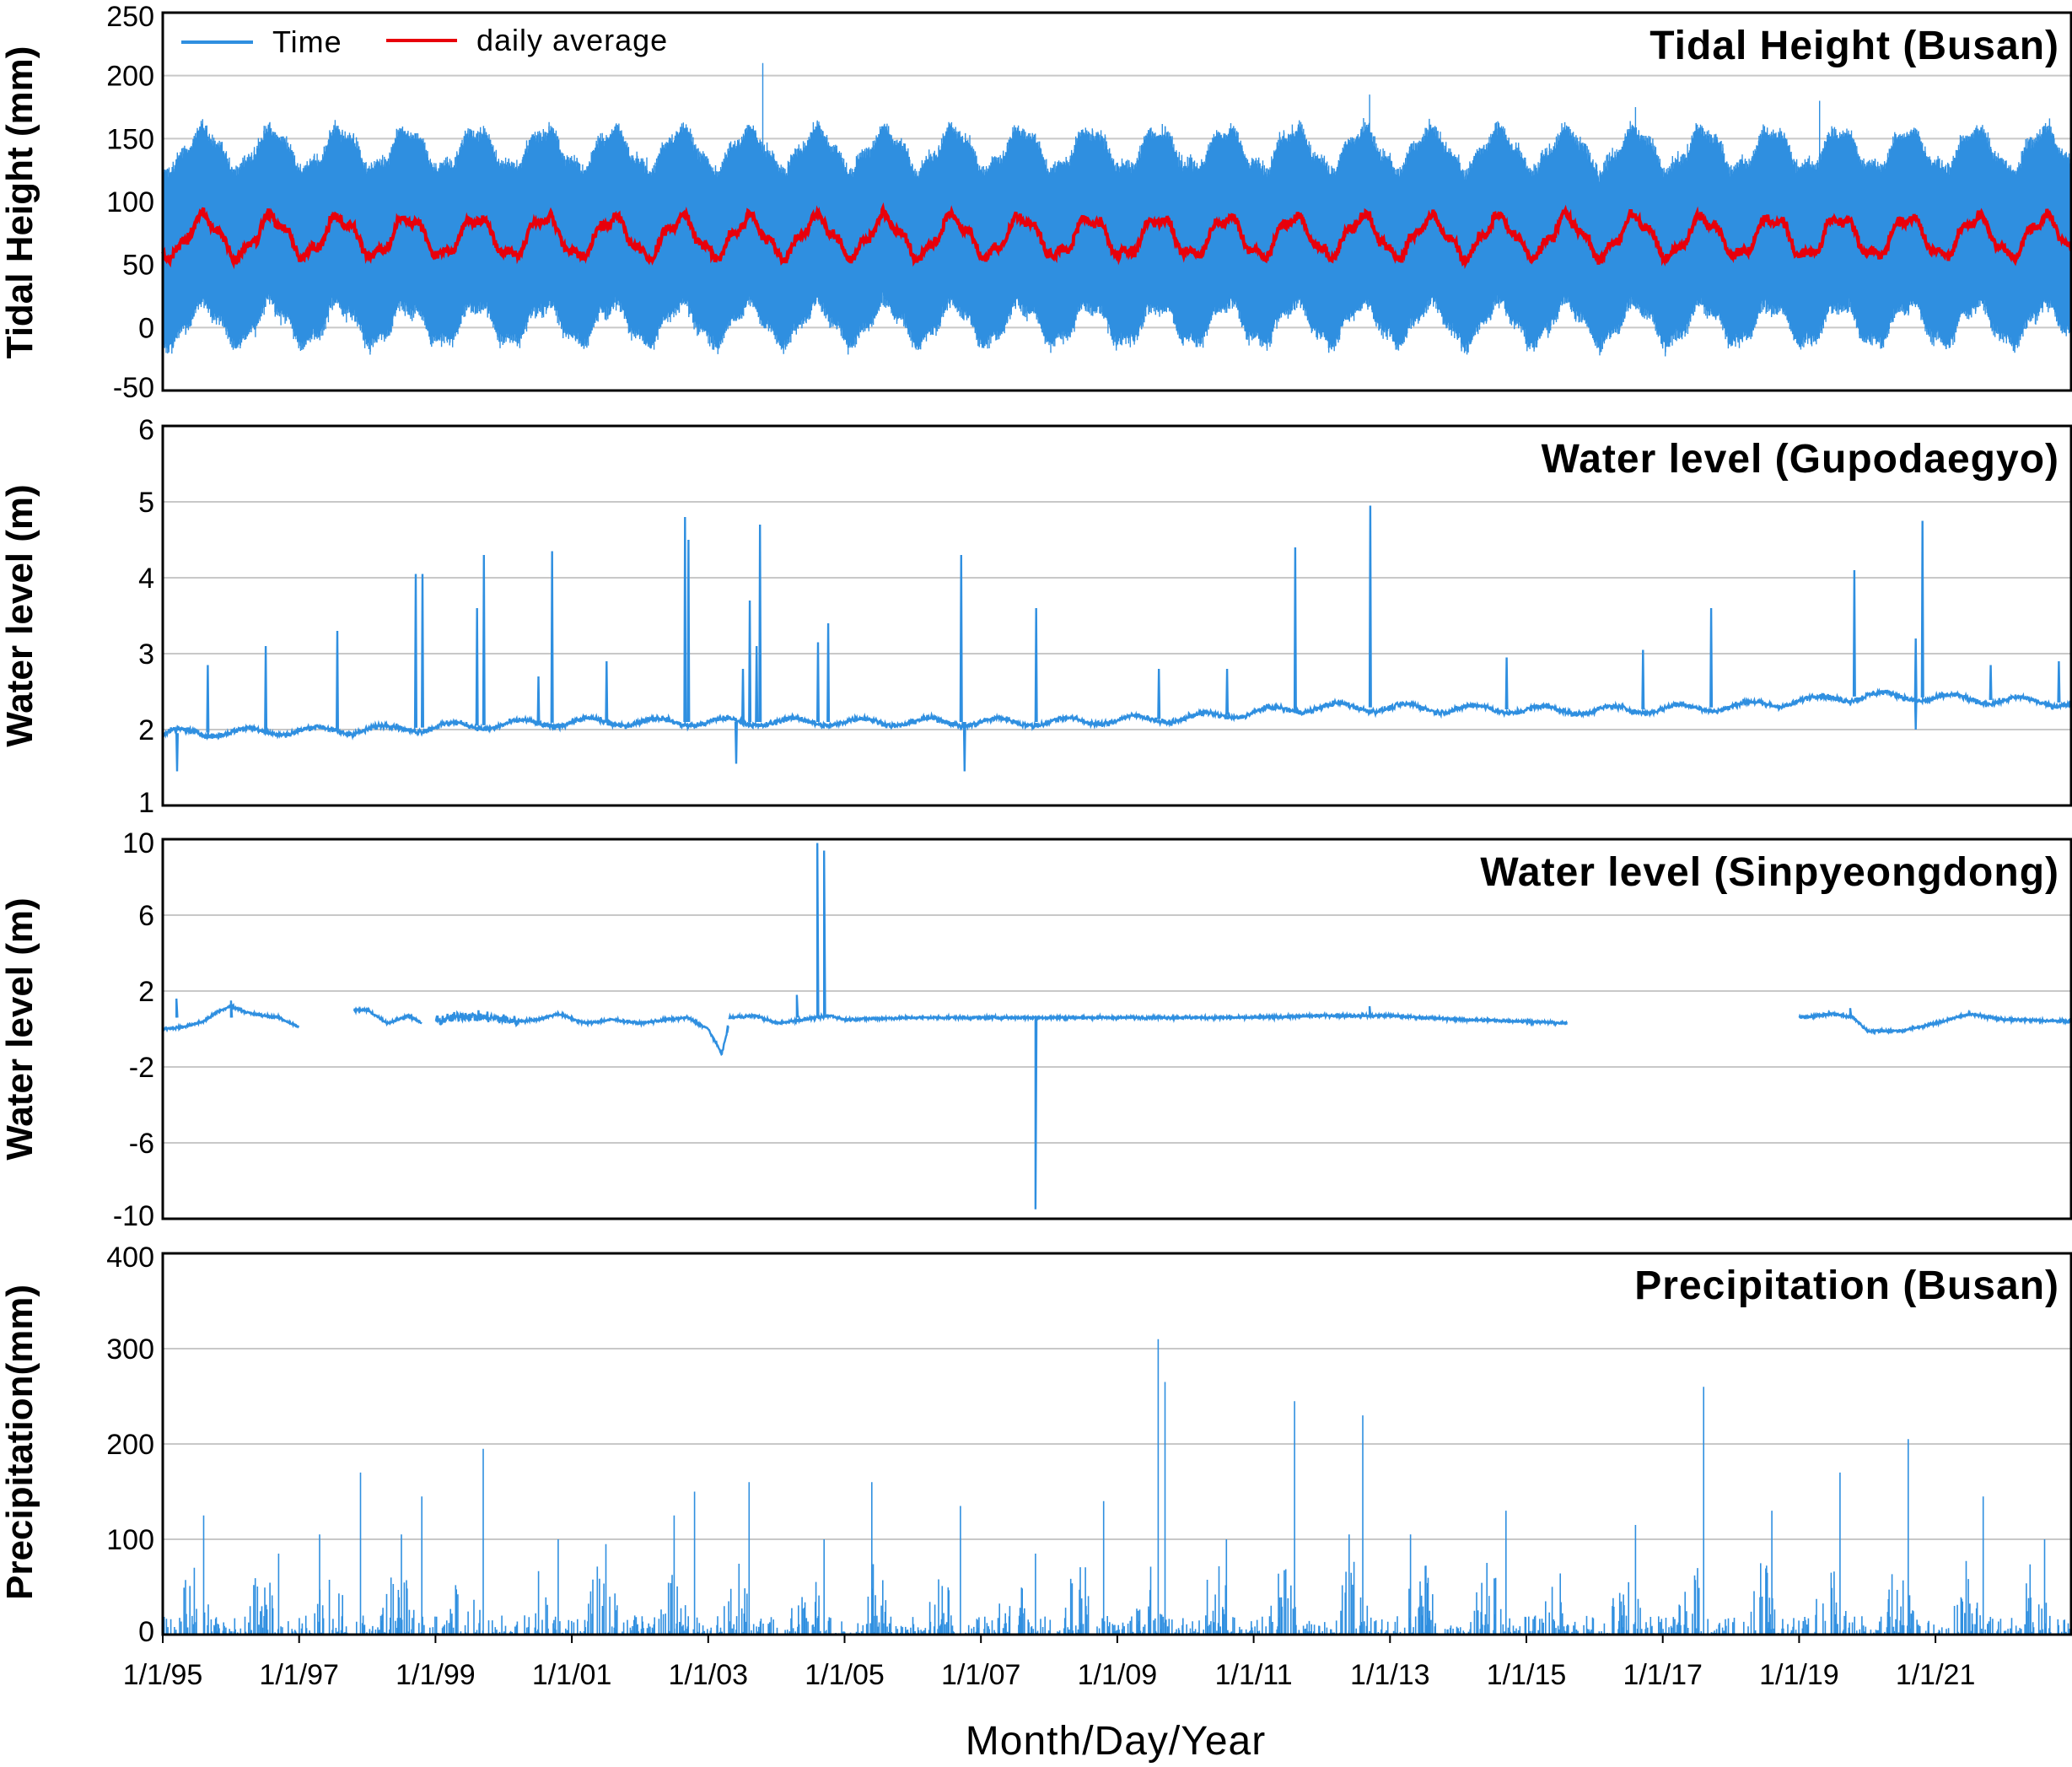 The image size is (2072, 1767). What do you see at coordinates (1846, 1285) in the screenshot?
I see `panel-title-precipitation: Precipitation (Busan)` at bounding box center [1846, 1285].